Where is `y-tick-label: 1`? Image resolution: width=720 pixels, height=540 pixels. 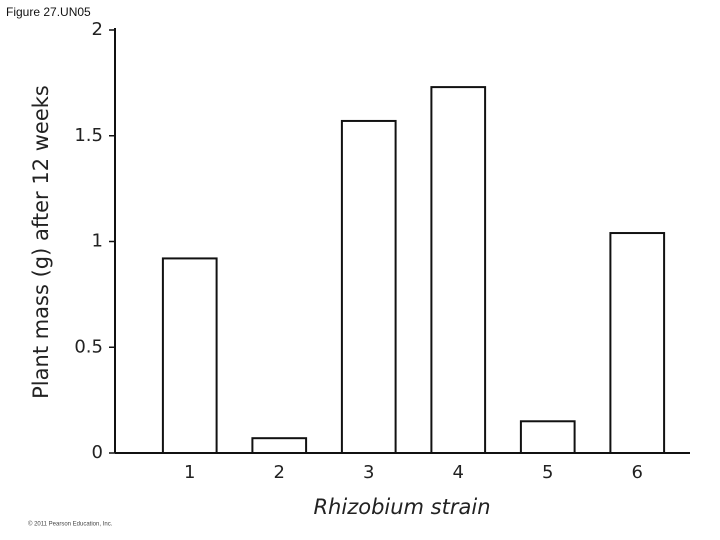 y-tick-label: 1 is located at coordinates (97, 241).